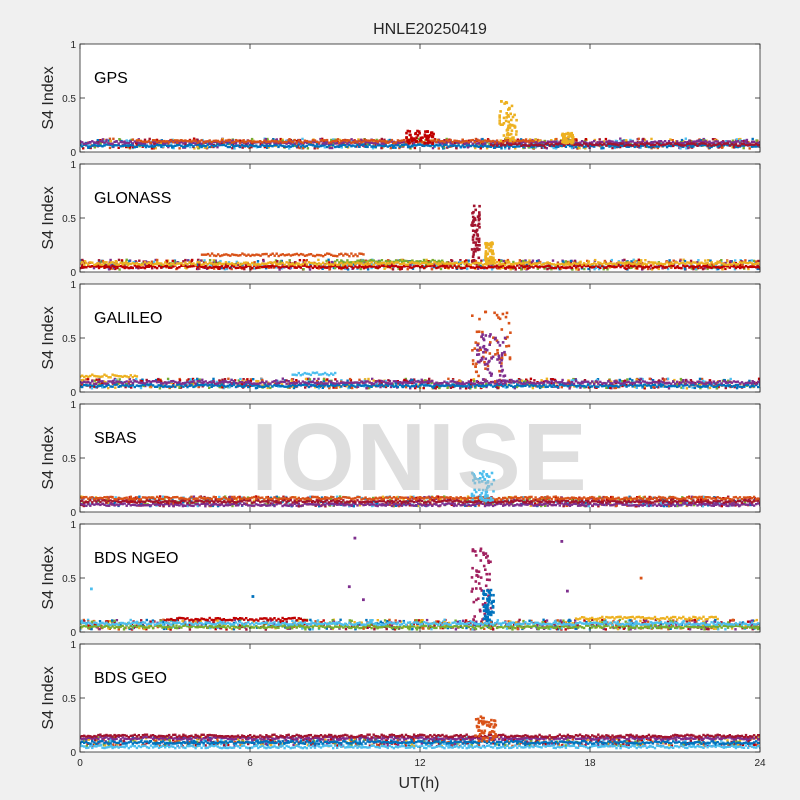 This screenshot has width=800, height=800. What do you see at coordinates (420, 237) in the screenshot?
I see `data-points` at bounding box center [420, 237].